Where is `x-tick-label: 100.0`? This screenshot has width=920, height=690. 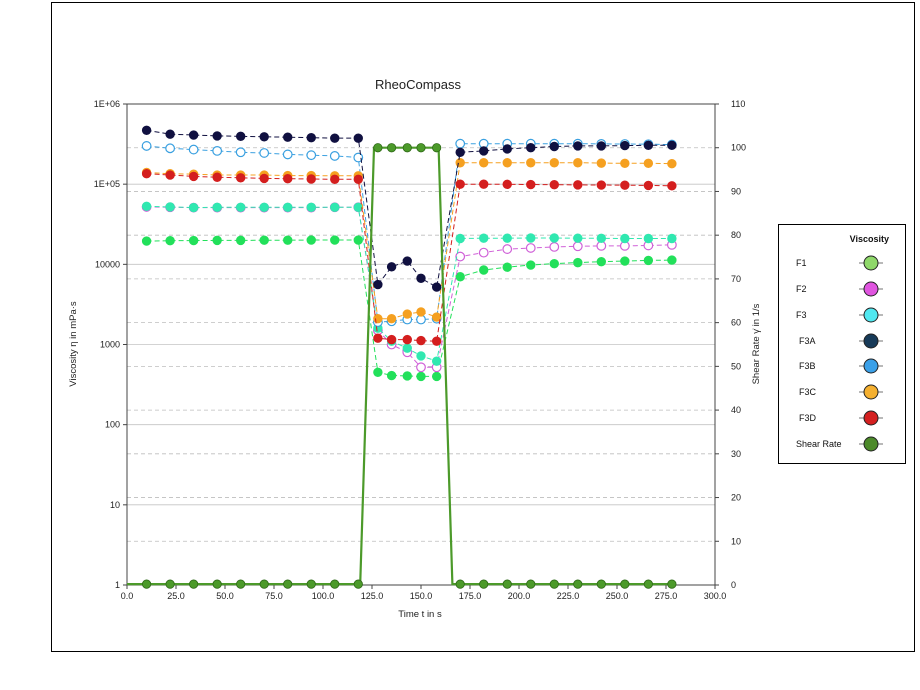
x-tick-label: 100.0 is located at coordinates (323, 596).